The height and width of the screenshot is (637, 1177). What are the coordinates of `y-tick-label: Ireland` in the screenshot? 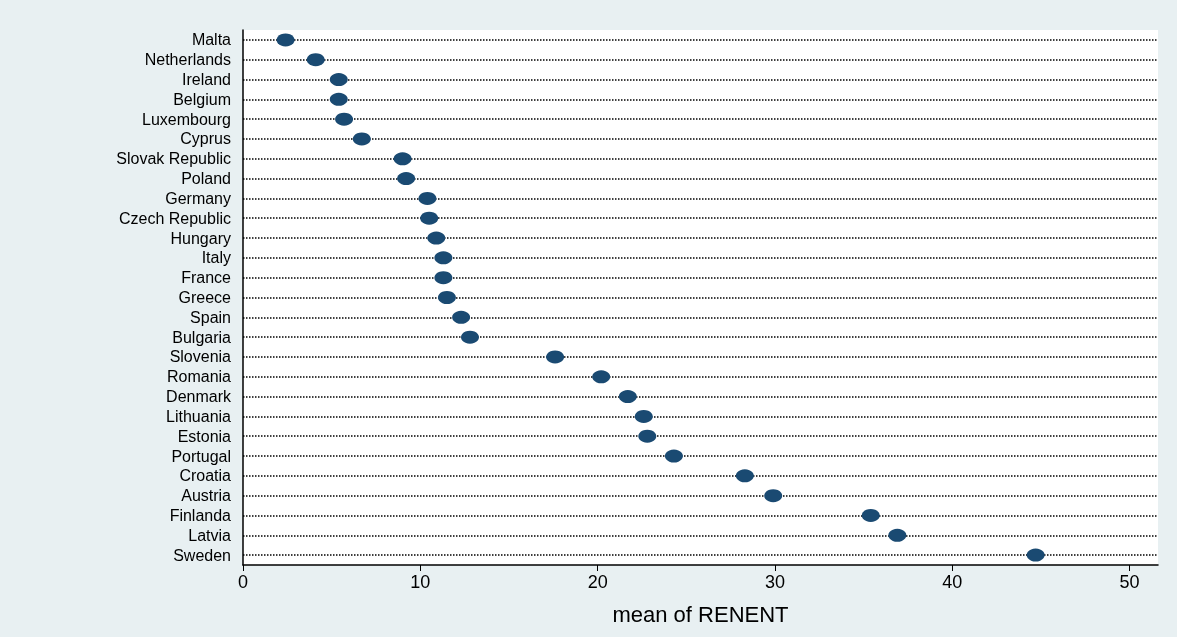 It's located at (206, 80).